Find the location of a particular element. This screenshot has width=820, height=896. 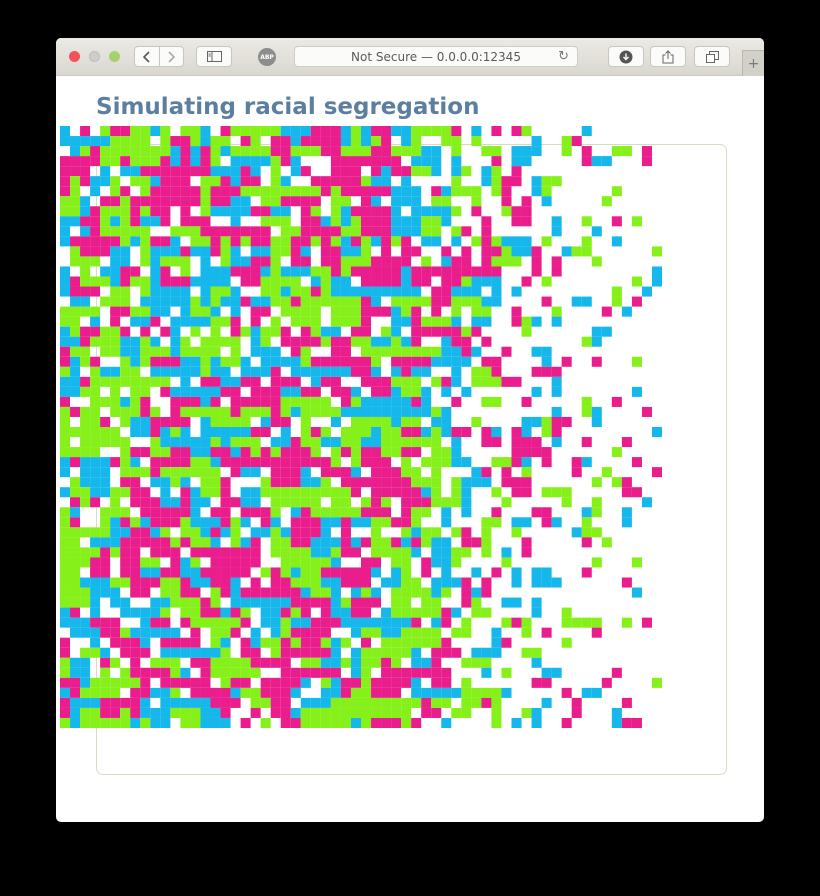

browser-toolbar: ABP Not Secure — 0.0.0.0:12345 ↻ + is located at coordinates (410, 57).